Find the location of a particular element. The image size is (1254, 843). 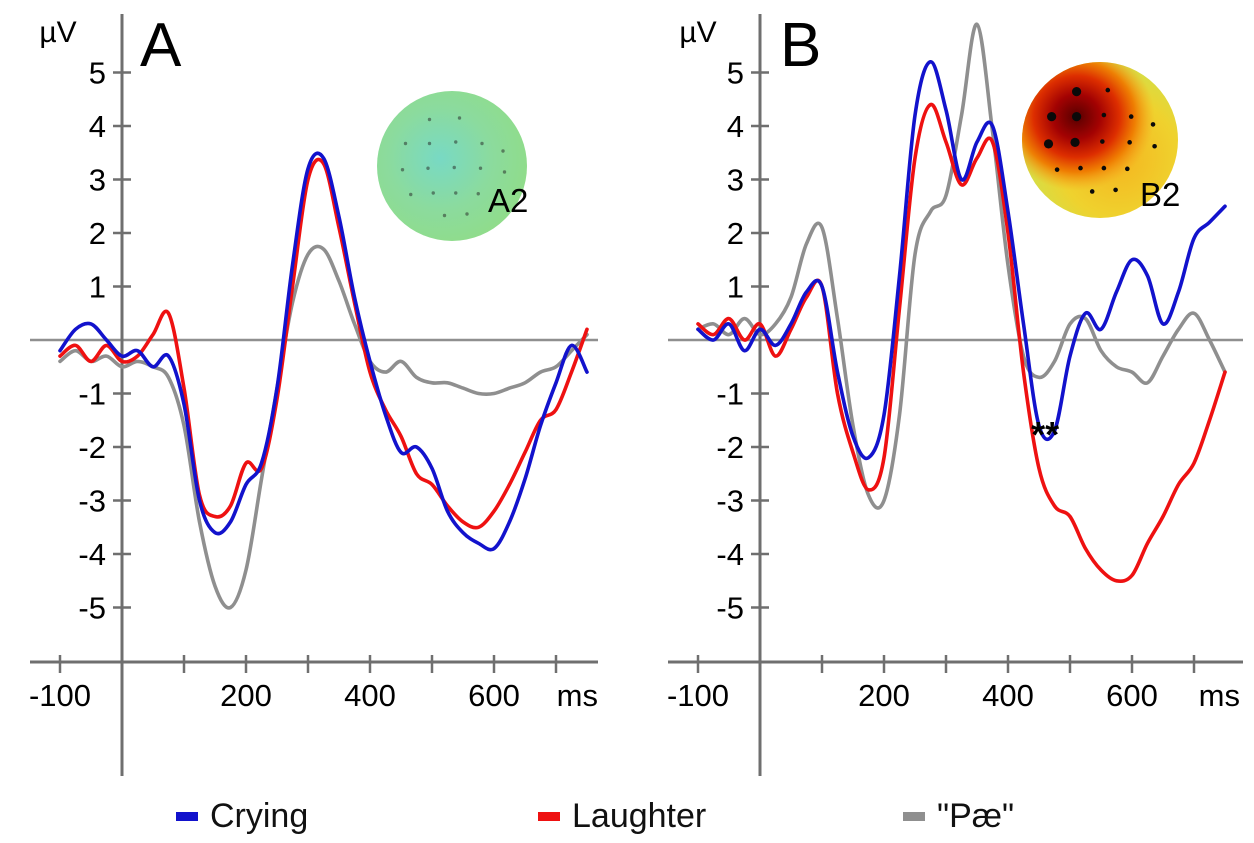

inset-label: B2 is located at coordinates (1160, 194).